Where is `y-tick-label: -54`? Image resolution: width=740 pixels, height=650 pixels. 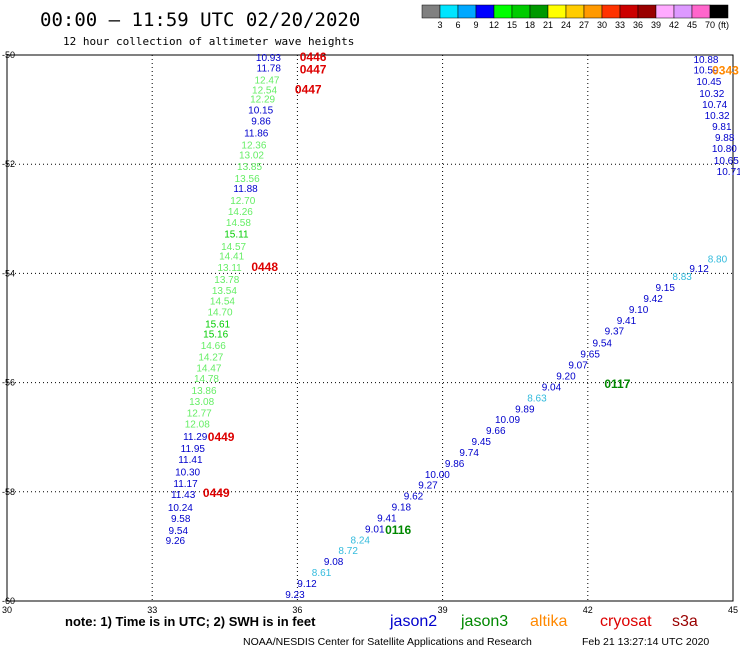
y-tick-label: -54 is located at coordinates (8, 273).